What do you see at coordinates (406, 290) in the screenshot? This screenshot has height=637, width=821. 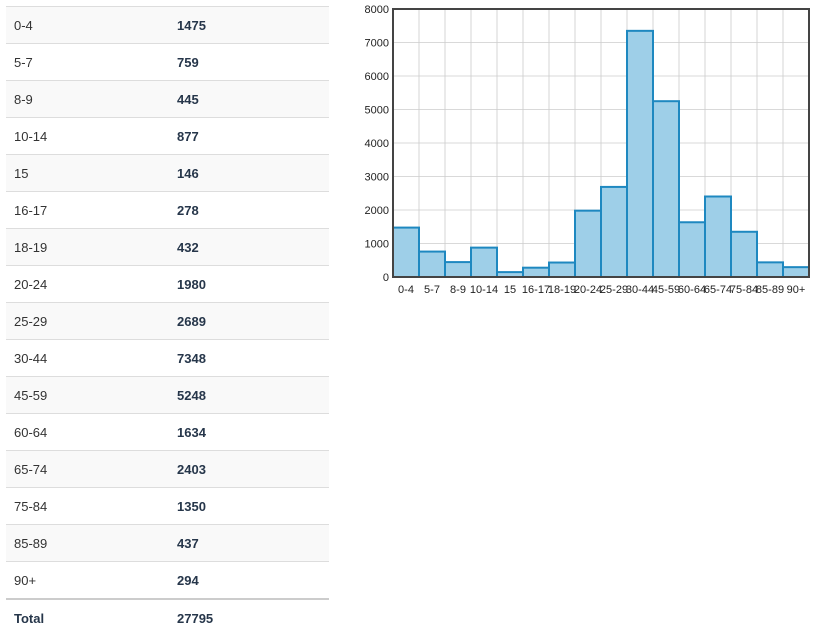 I see `x-tick-label: 0-4` at bounding box center [406, 290].